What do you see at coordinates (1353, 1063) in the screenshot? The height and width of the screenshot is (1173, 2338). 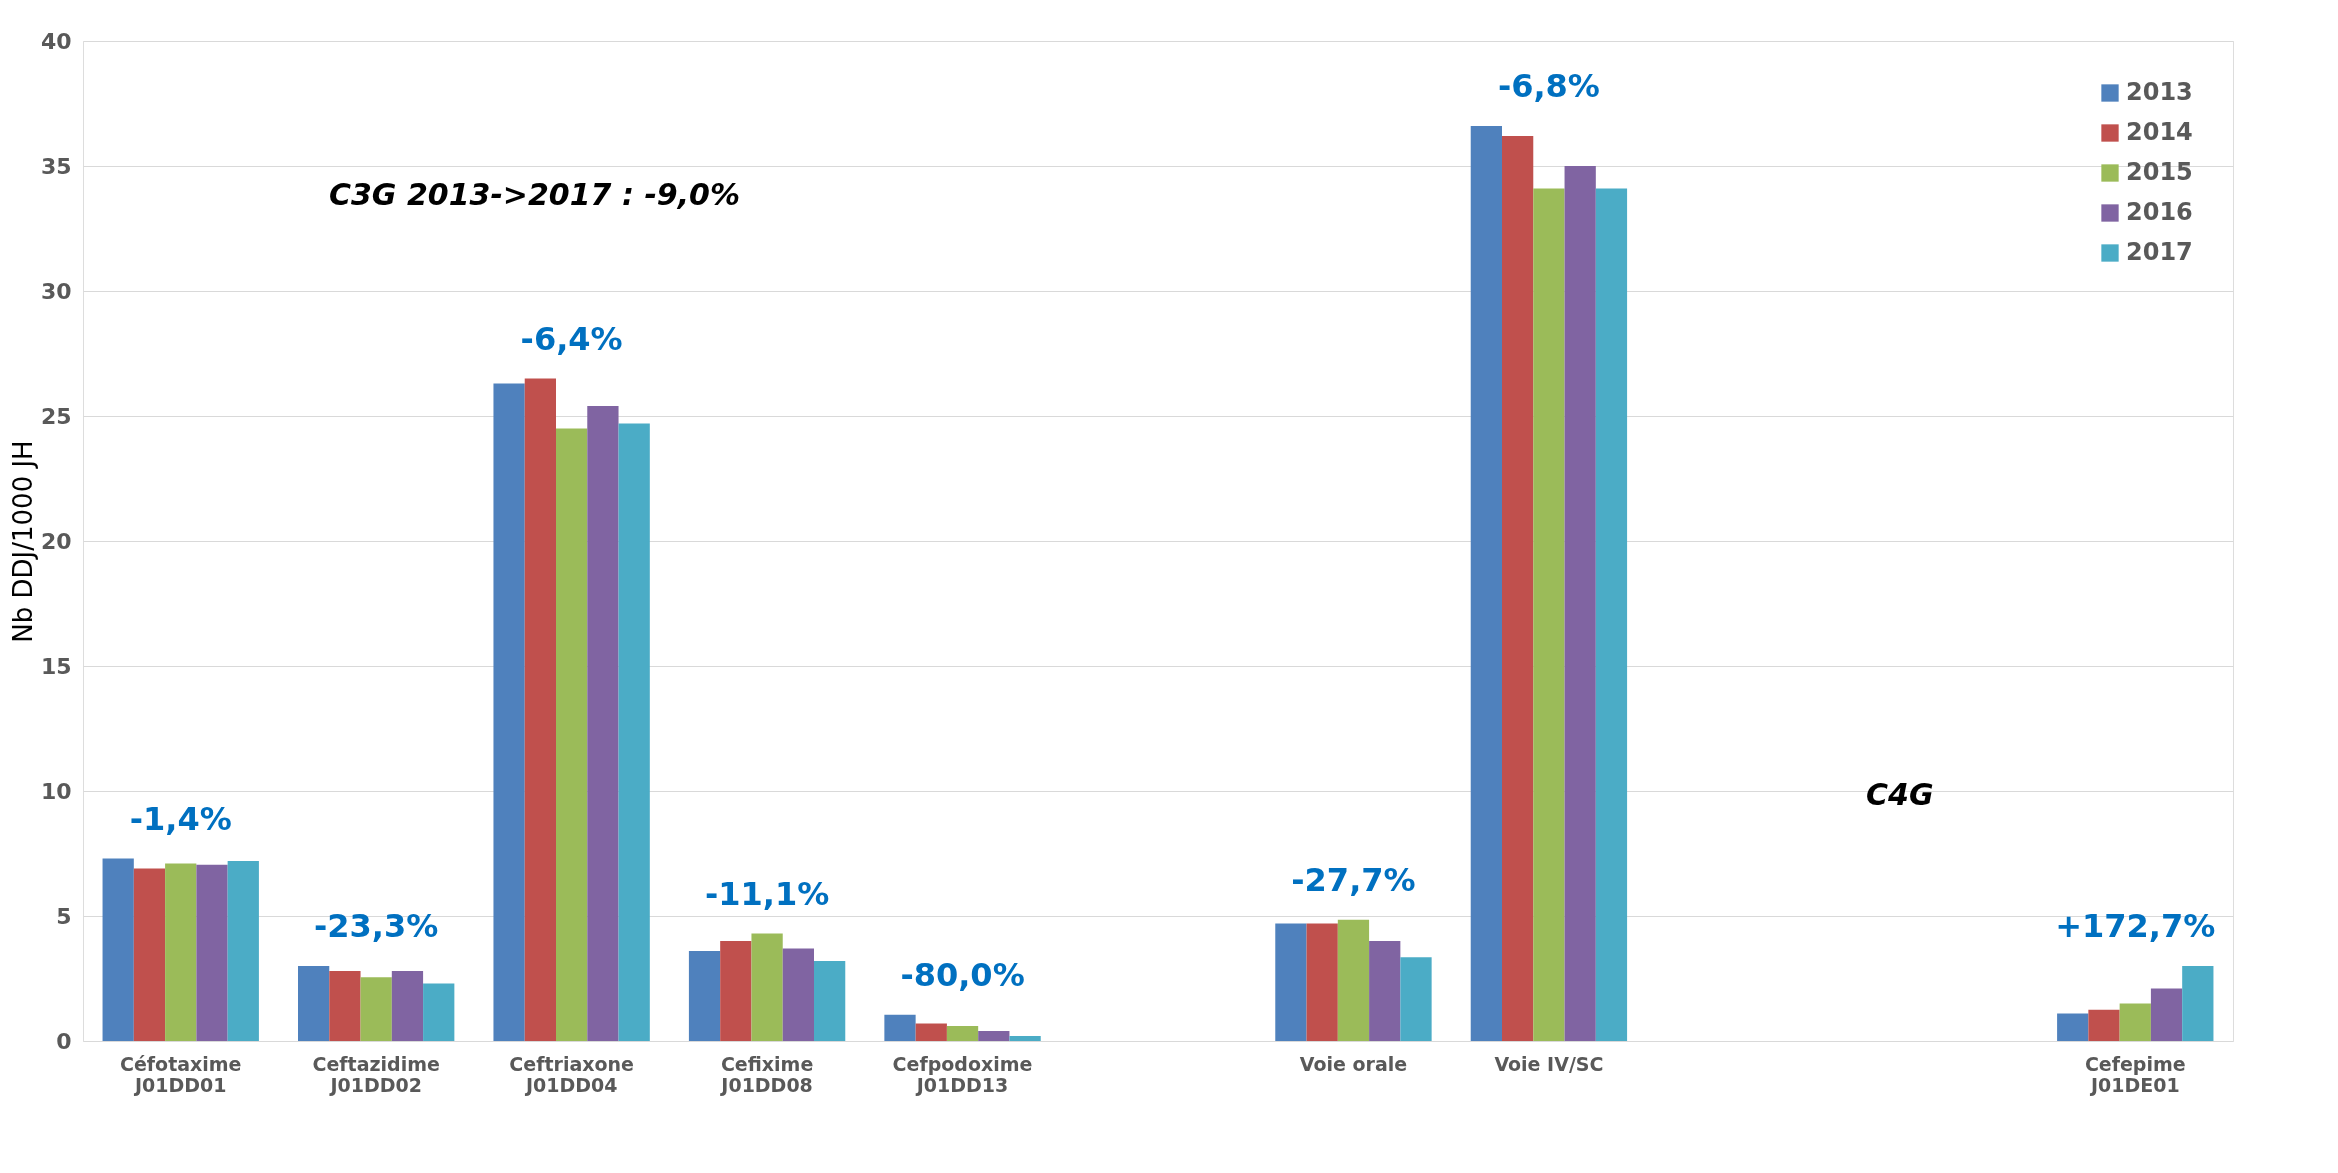 I see `x-tick-label: Voie orale` at bounding box center [1353, 1063].